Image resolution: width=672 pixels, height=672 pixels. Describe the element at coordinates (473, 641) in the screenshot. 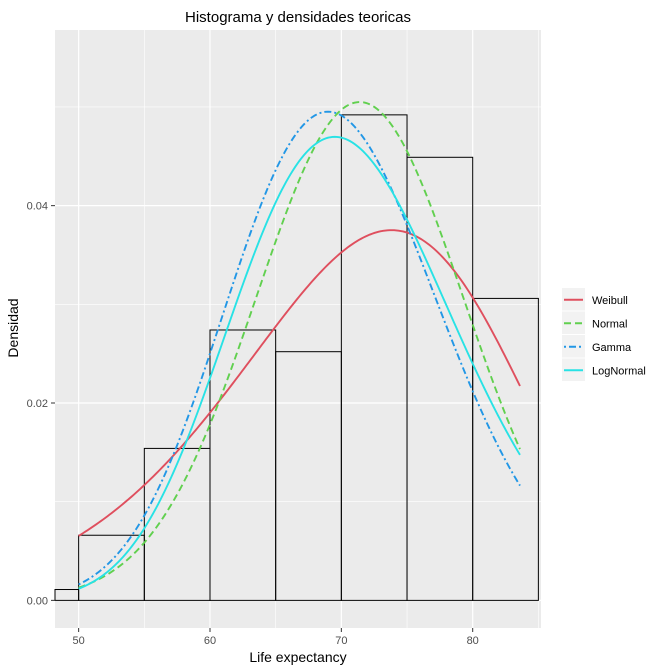

I see `x-tick-label: 80` at that location.